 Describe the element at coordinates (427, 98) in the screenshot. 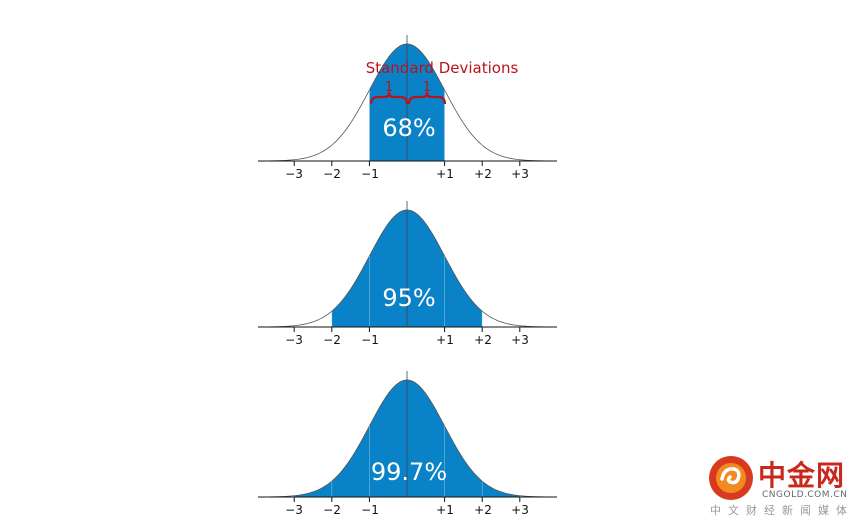

I see `right-brace` at that location.